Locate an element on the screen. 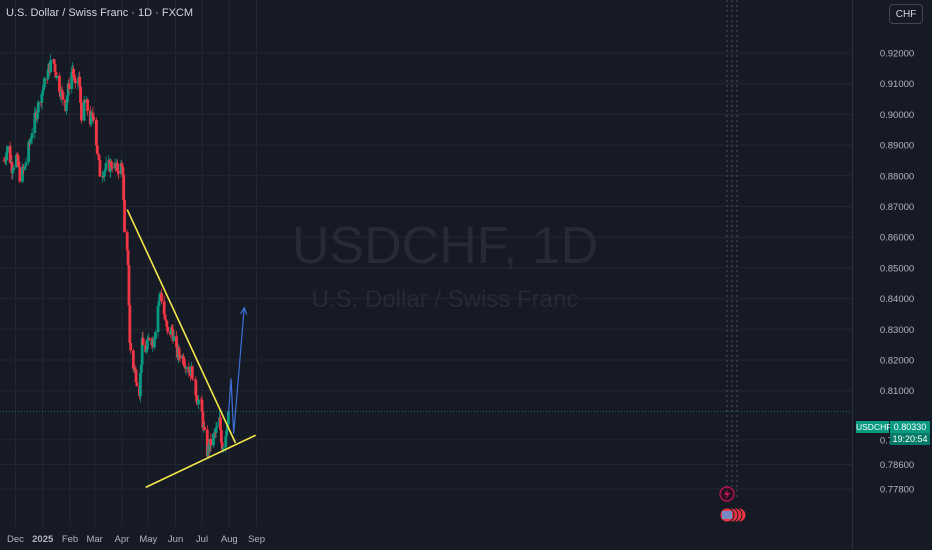 The height and width of the screenshot is (550, 932). trendlines is located at coordinates (191, 349).